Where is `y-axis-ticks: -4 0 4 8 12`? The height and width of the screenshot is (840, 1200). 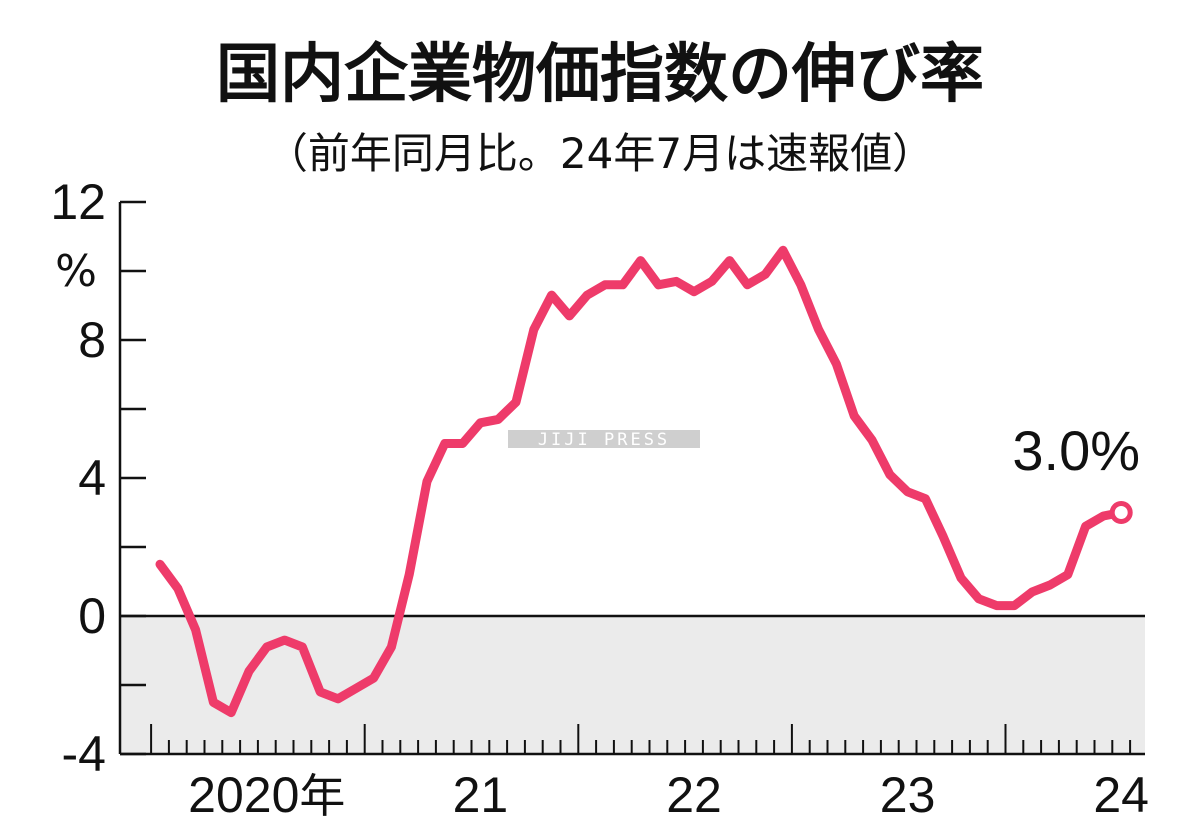
y-axis-ticks: -4 0 4 8 12 is located at coordinates (98, 478).